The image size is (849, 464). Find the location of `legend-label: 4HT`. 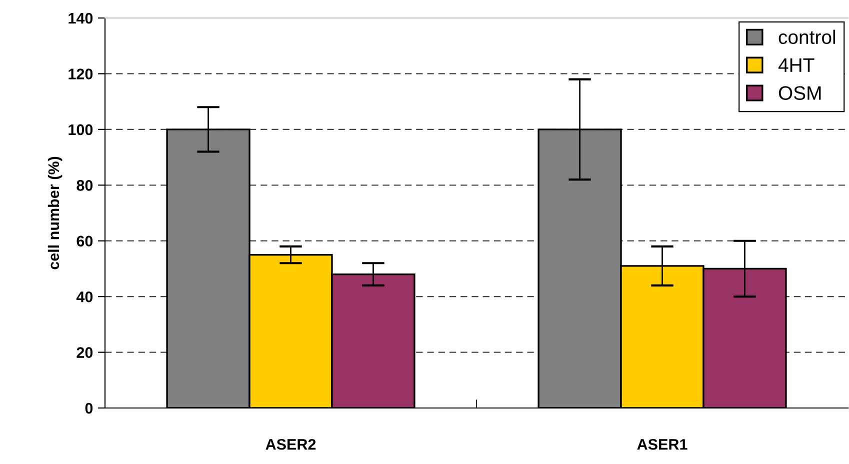

legend-label: 4HT is located at coordinates (796, 65).